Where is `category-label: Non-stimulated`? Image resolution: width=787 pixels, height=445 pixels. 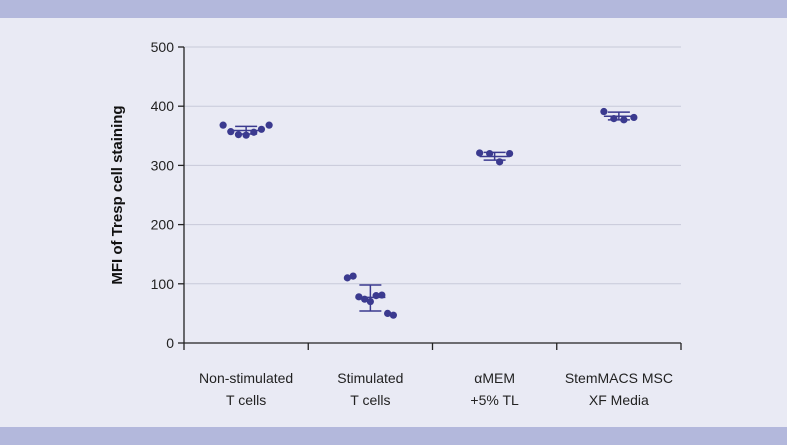 category-label: Non-stimulated is located at coordinates (246, 378).